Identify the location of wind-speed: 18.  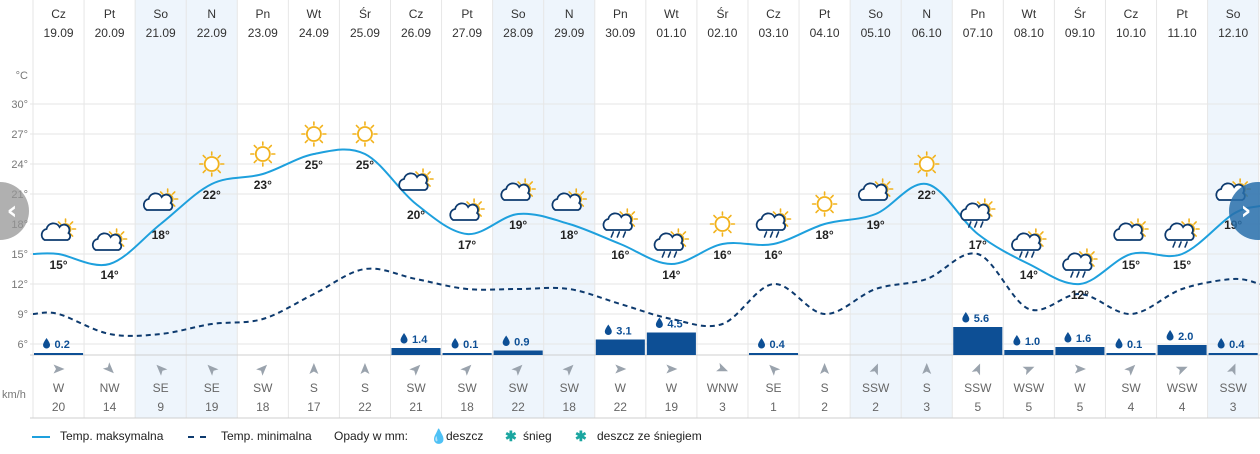
(467, 407).